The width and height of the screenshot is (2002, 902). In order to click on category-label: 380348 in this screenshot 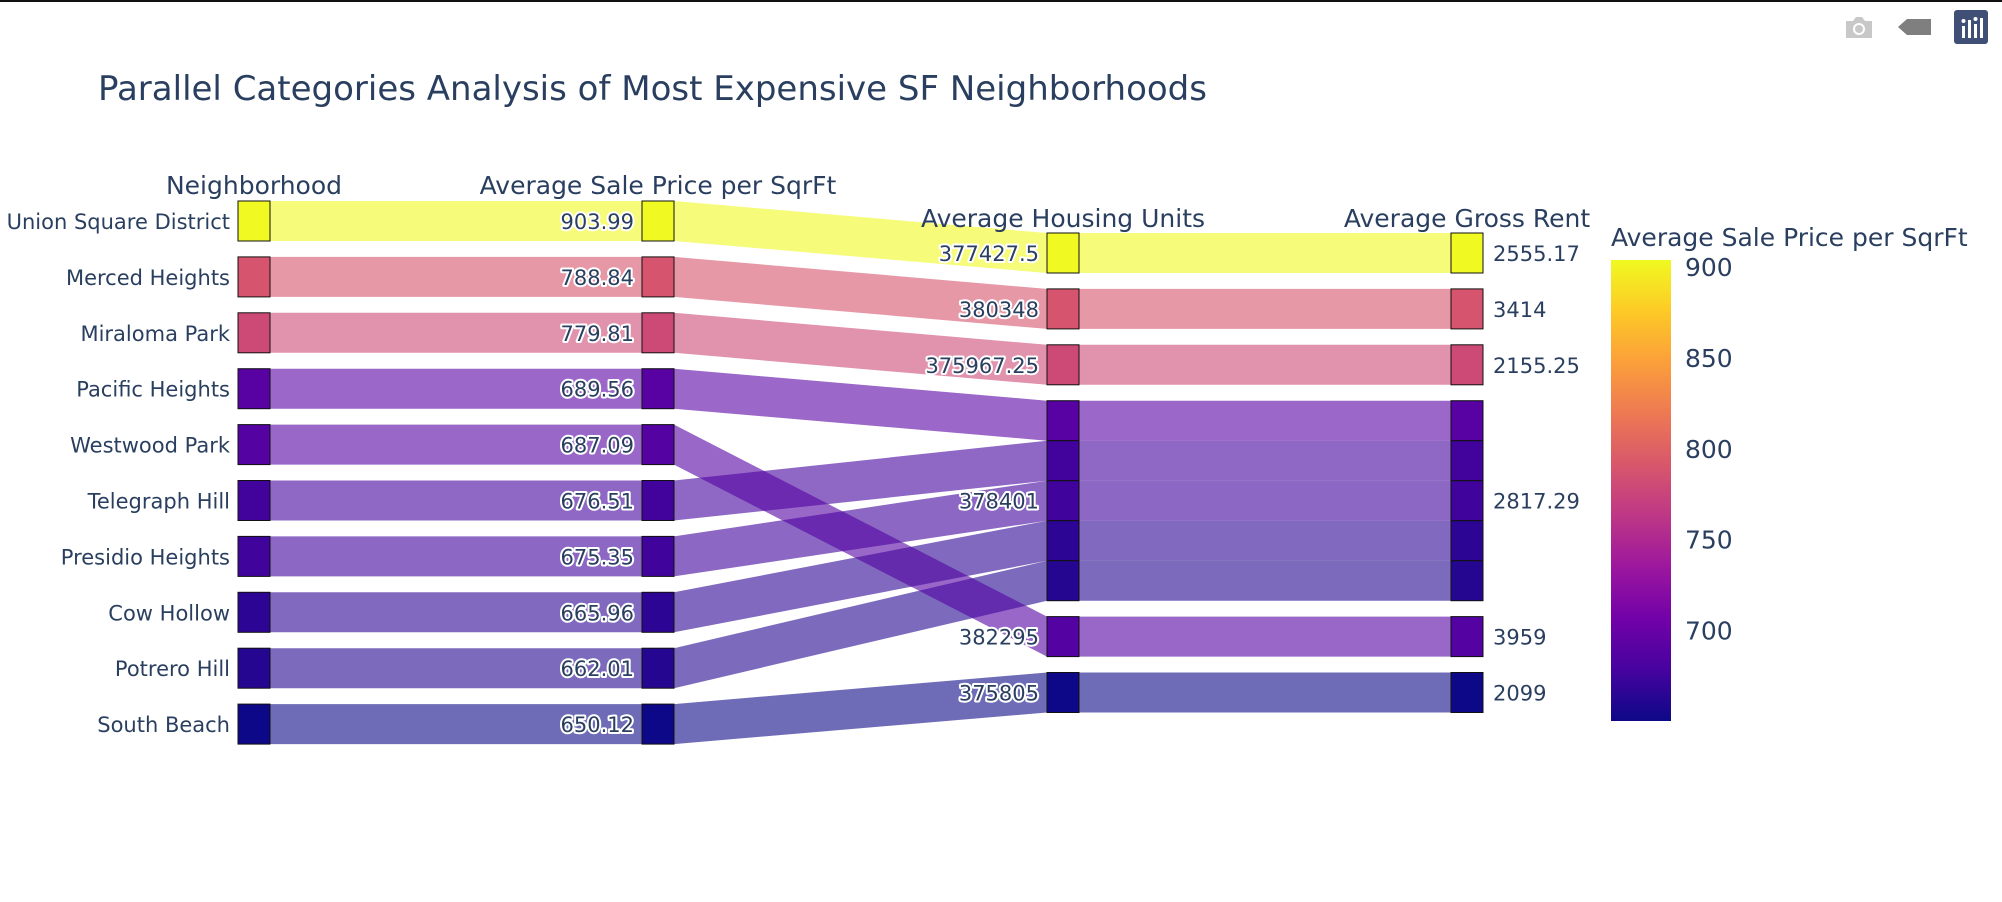, I will do `click(999, 310)`.